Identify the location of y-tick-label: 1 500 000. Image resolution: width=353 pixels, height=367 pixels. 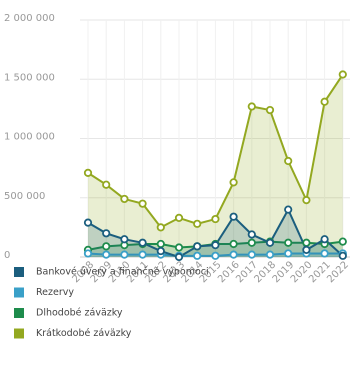
(29, 77).